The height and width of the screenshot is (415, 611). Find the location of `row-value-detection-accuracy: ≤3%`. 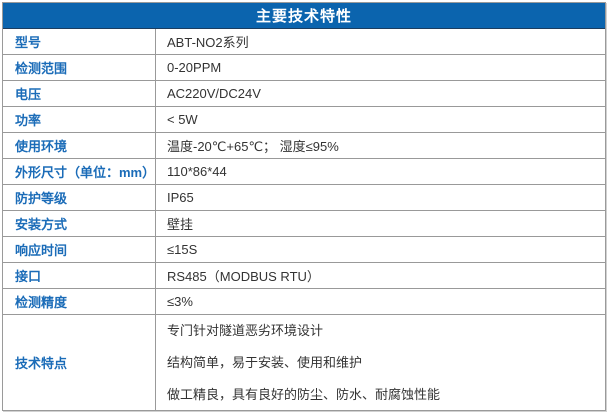

row-value-detection-accuracy: ≤3% is located at coordinates (180, 301).